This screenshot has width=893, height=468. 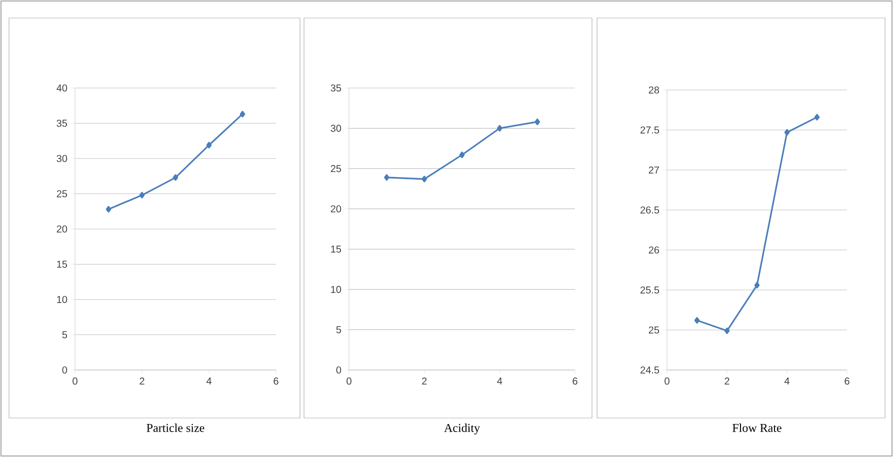 I want to click on y-tick-label: 27, so click(x=653, y=170).